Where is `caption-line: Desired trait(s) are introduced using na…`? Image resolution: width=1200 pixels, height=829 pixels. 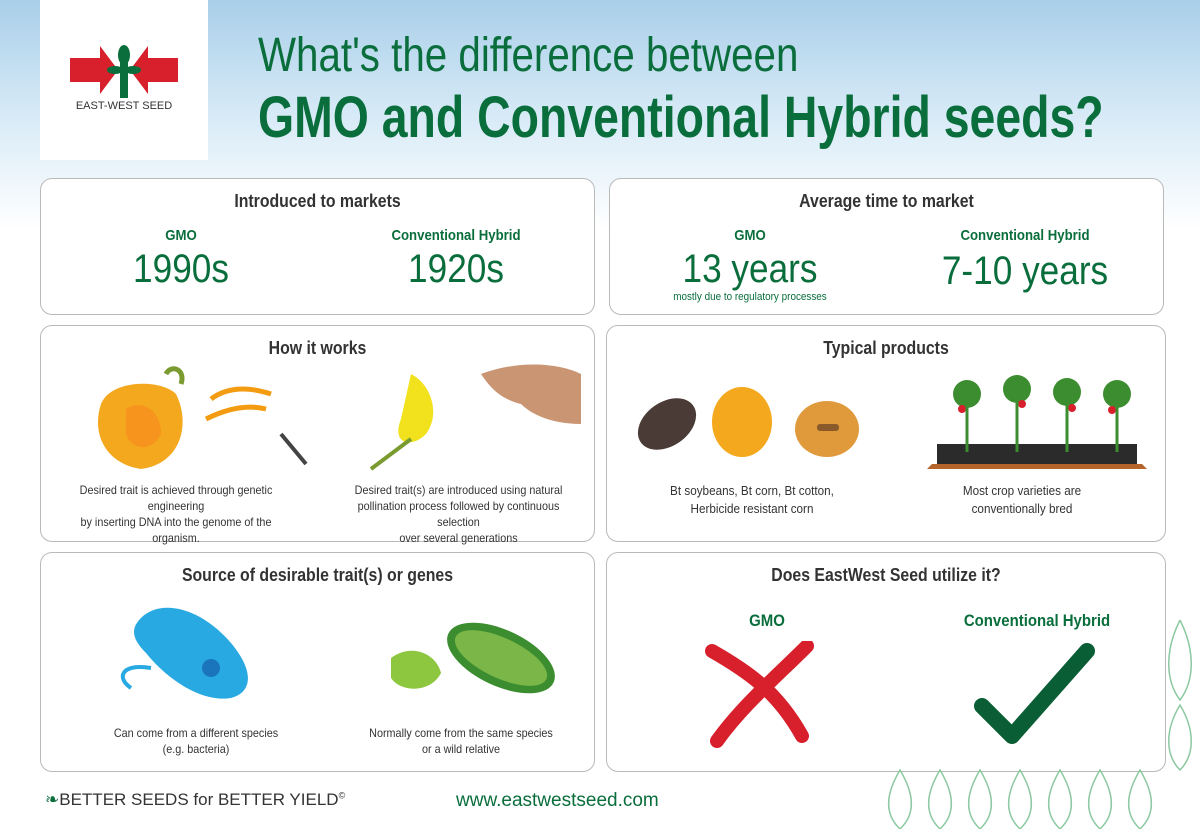 caption-line: Desired trait(s) are introduced using na… is located at coordinates (458, 490).